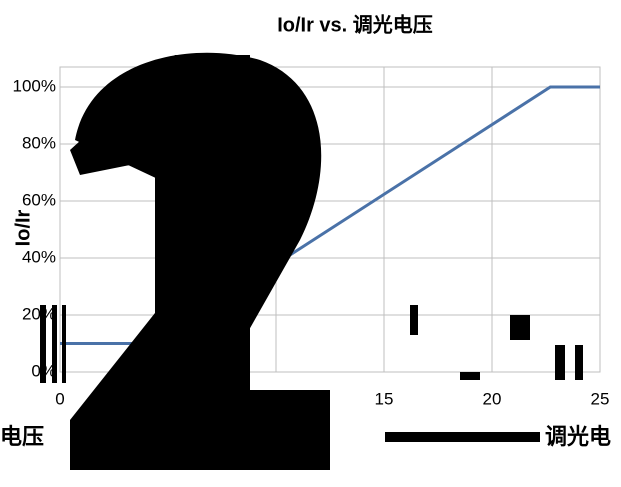 This screenshot has height=487, width=621. Describe the element at coordinates (39, 256) in the screenshot. I see `y-tick-label: 40%` at that location.